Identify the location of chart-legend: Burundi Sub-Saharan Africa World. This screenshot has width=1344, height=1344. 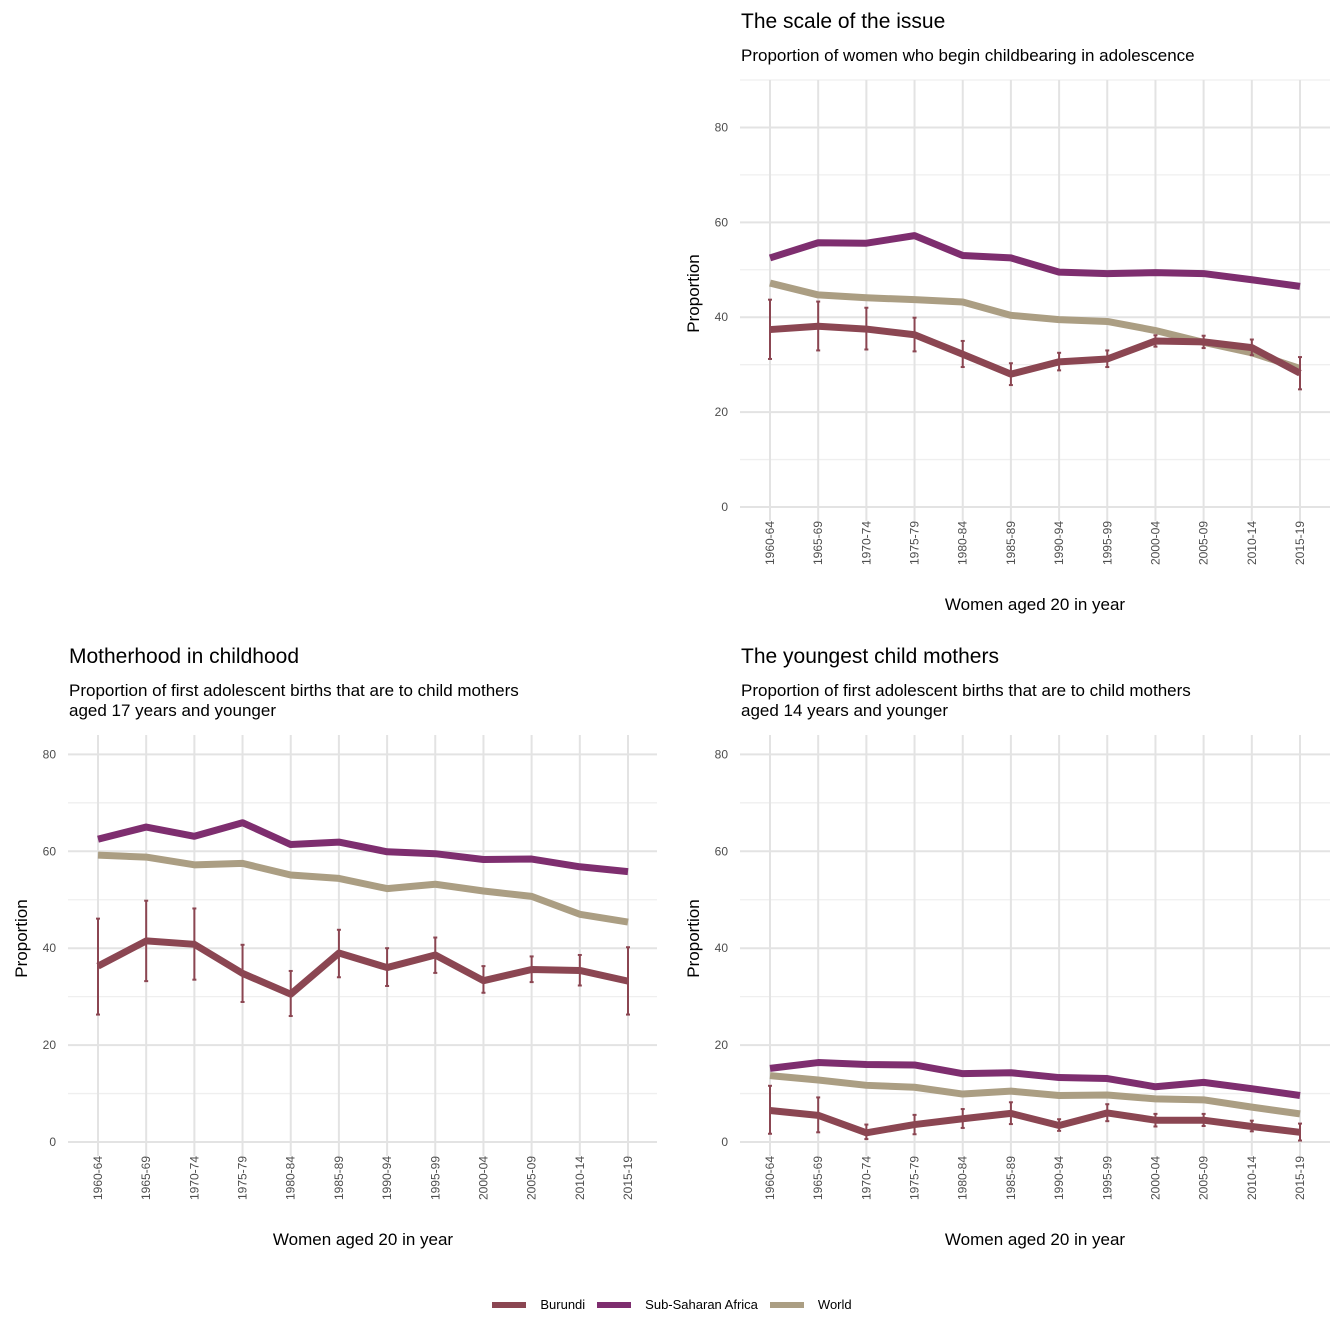
(672, 1304).